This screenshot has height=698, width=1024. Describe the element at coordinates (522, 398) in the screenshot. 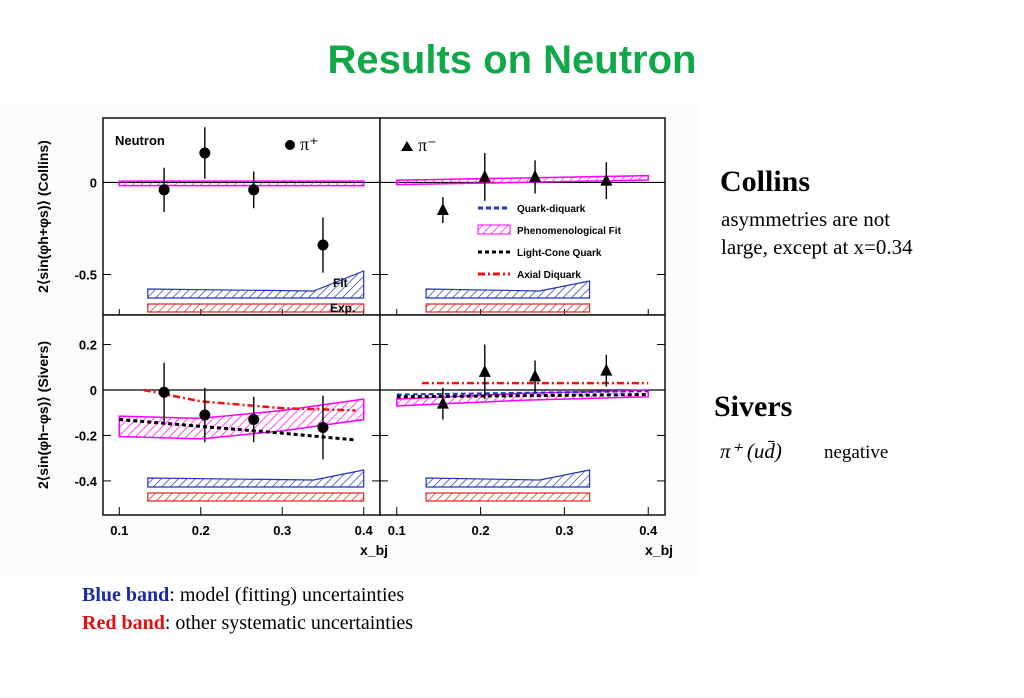

I see `pheno-fit-band-sivers-pi-minus` at that location.